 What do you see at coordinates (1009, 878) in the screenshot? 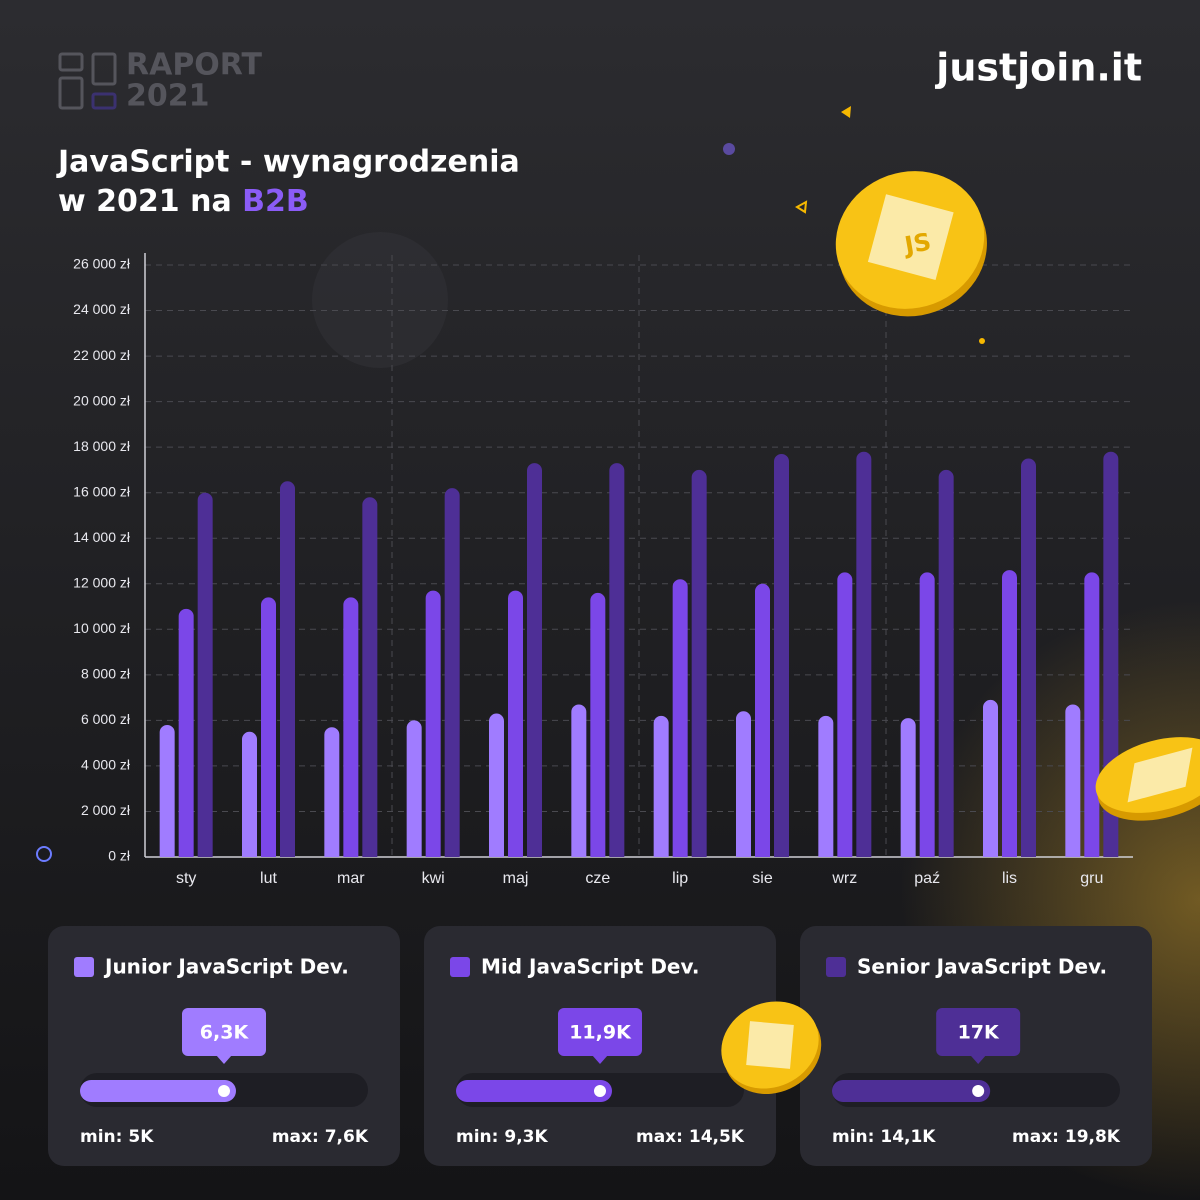
I see `x-tick-label: lis` at bounding box center [1009, 878].